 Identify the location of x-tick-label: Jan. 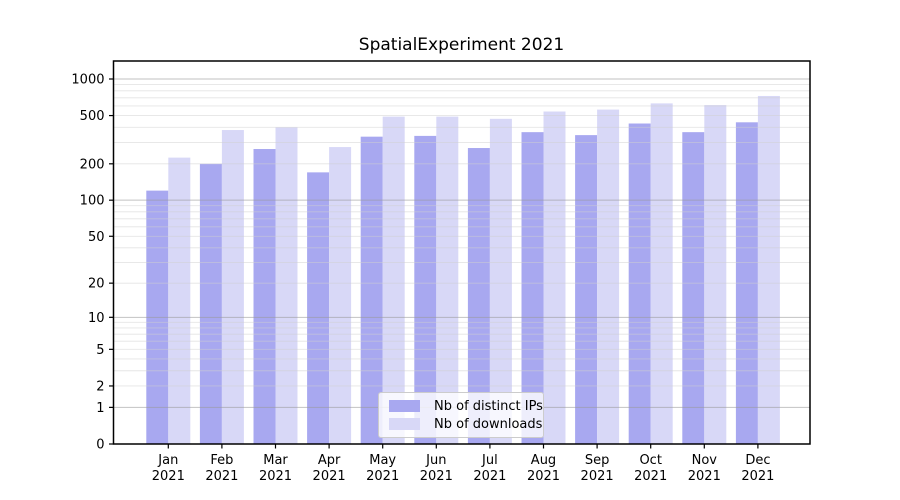
(167, 460).